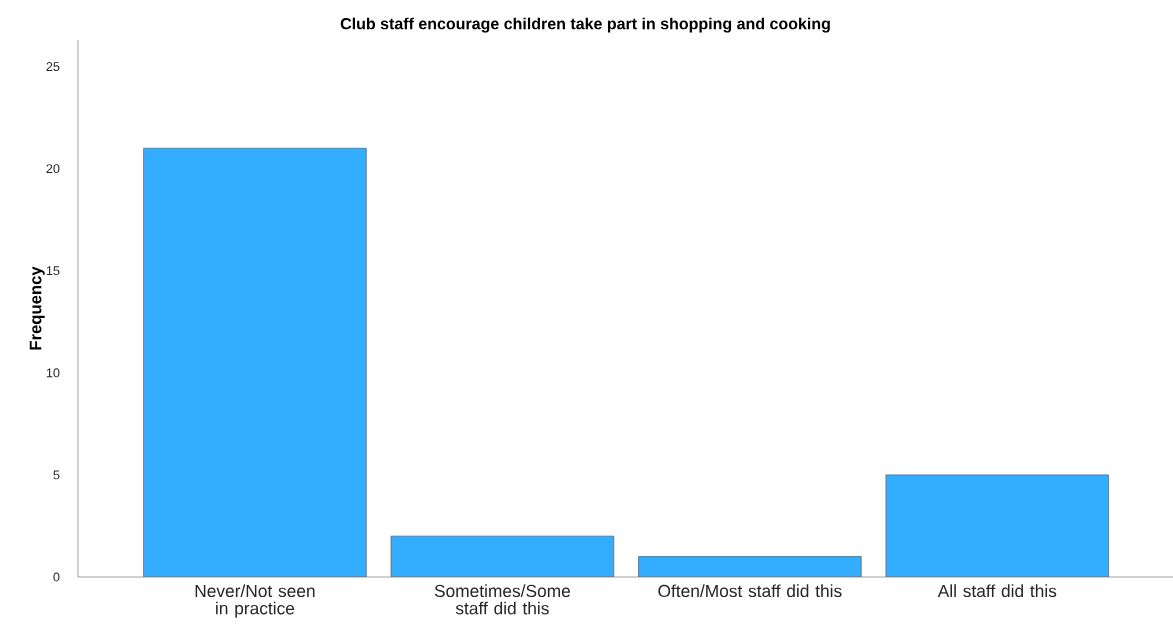 This screenshot has height=635, width=1173. I want to click on y-tick-label: 0, so click(56, 577).